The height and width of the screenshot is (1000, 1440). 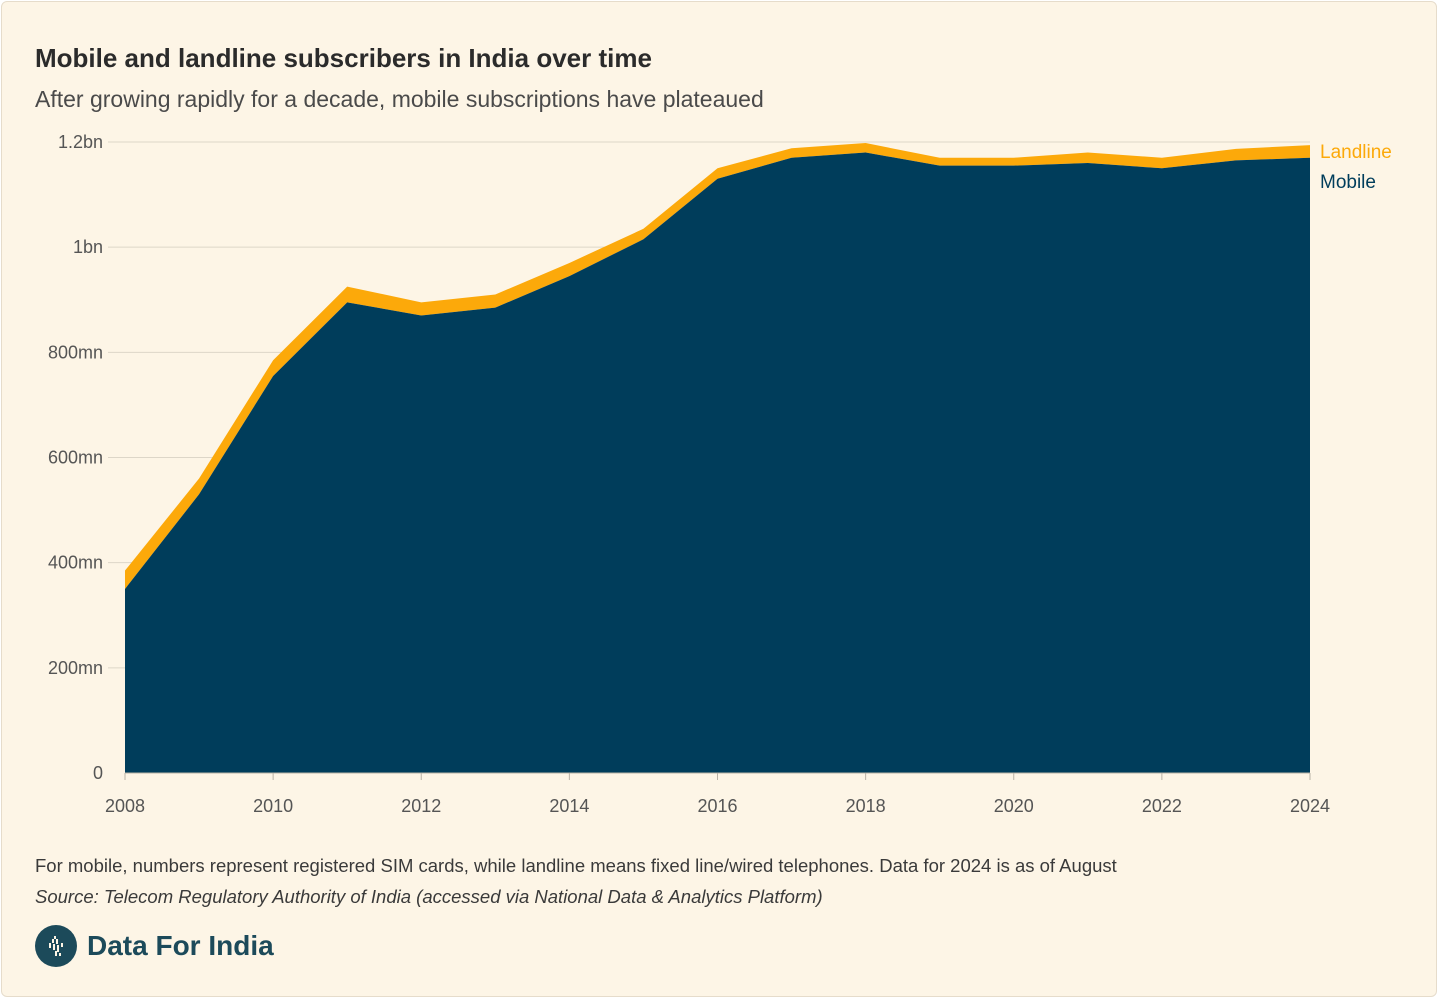 What do you see at coordinates (1356, 152) in the screenshot?
I see `legend-landline: Landline` at bounding box center [1356, 152].